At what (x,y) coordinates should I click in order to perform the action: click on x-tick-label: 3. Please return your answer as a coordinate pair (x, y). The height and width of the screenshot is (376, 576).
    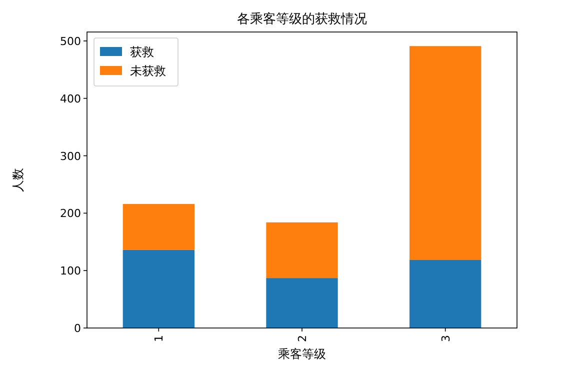
    Looking at the image, I should click on (445, 338).